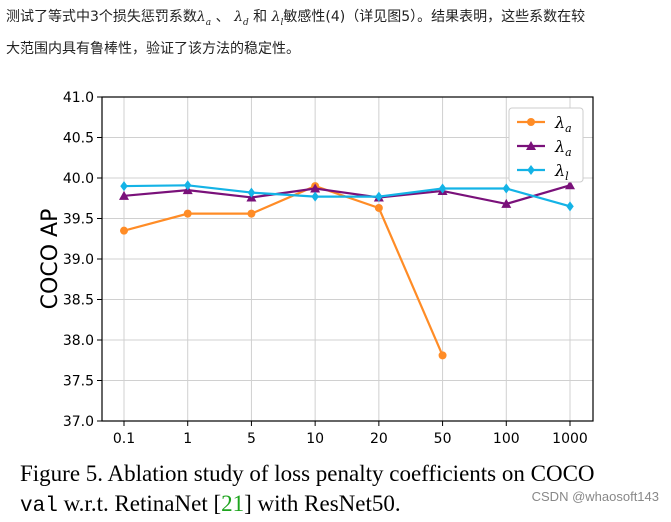  What do you see at coordinates (50, 259) in the screenshot?
I see `y-axis-label: COCO AP` at bounding box center [50, 259].